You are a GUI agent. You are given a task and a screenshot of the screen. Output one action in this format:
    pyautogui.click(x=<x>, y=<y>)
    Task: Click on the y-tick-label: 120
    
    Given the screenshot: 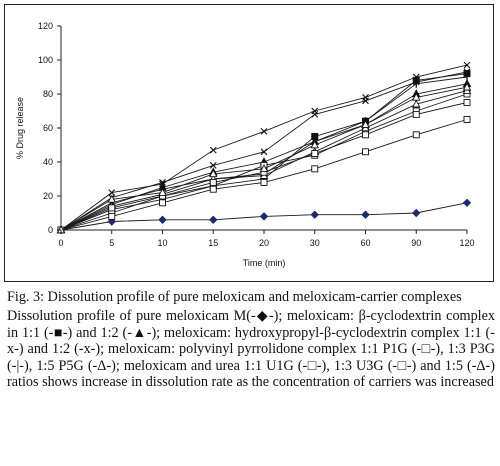 What is the action you would take?
    pyautogui.click(x=45, y=26)
    